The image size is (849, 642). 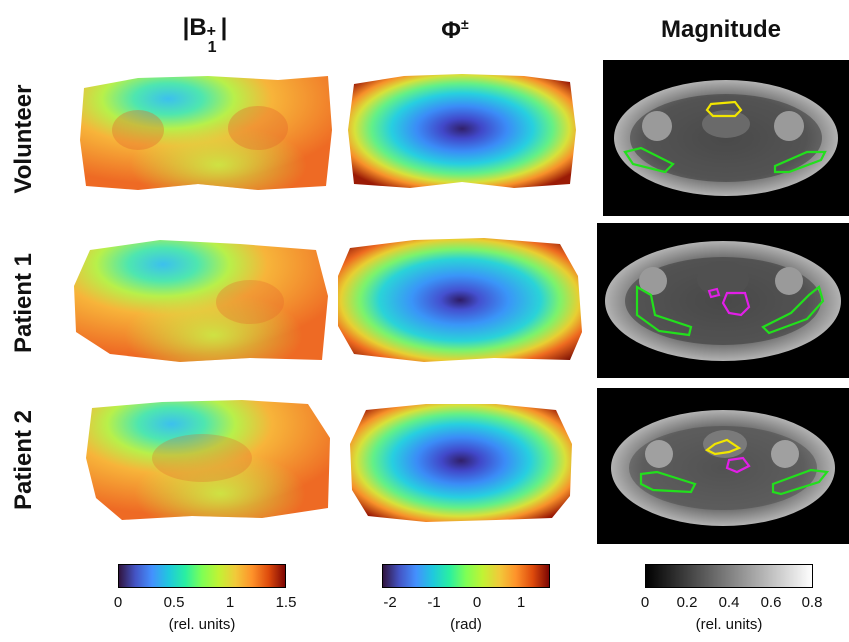 I want to click on colorbar-b1-tick: 0, so click(x=118, y=602).